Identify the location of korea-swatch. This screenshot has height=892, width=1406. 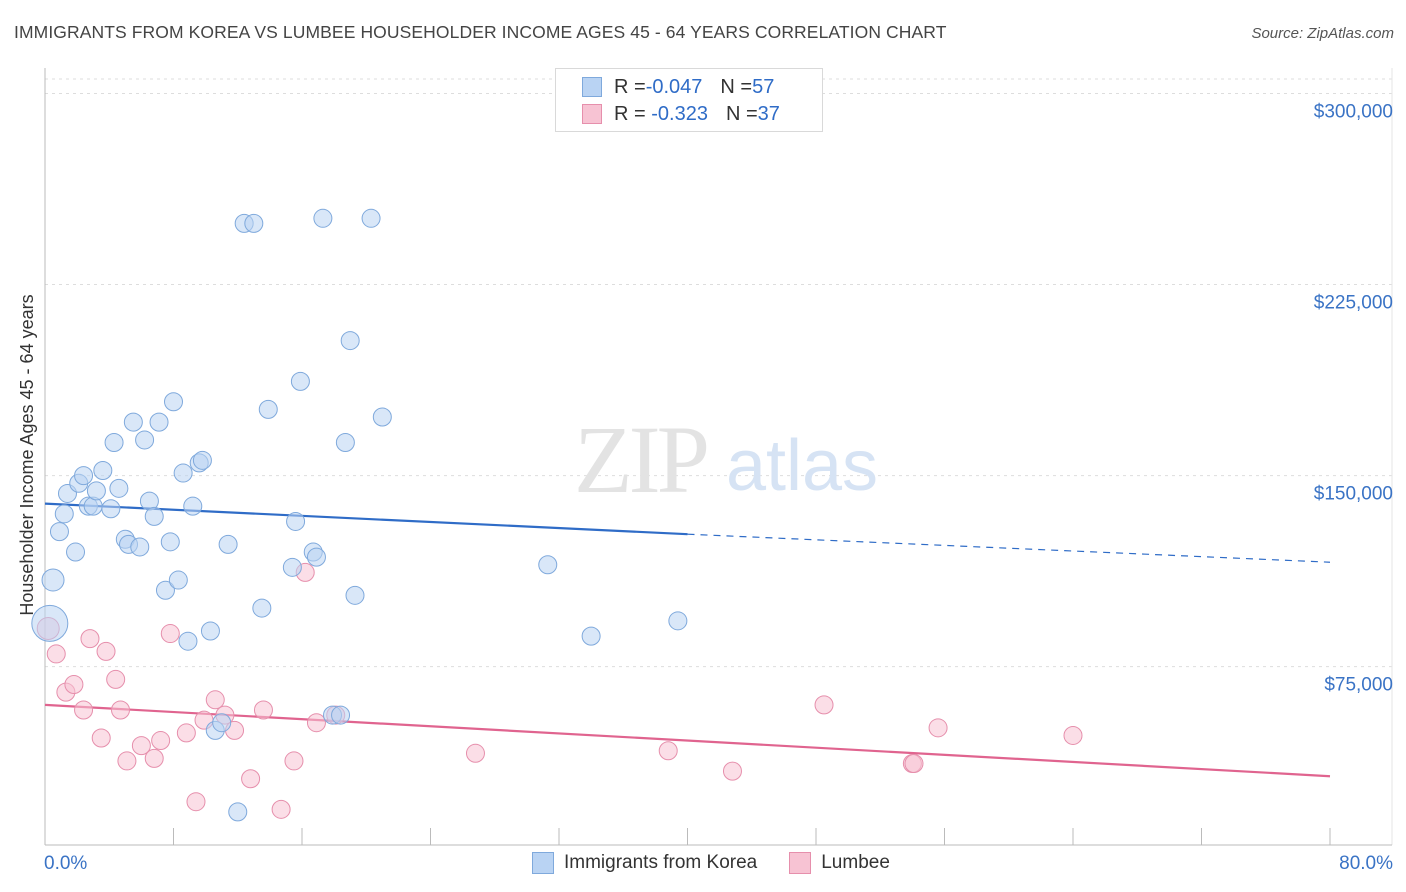
(592, 87).